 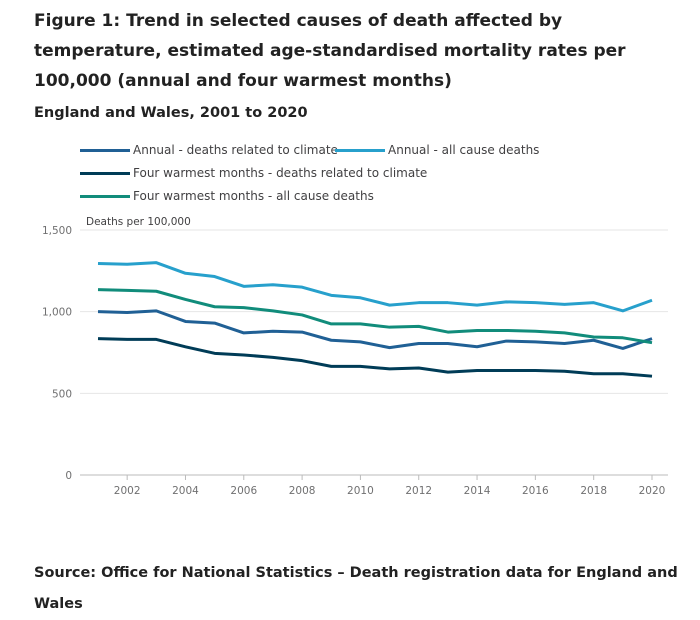 What do you see at coordinates (652, 491) in the screenshot?
I see `x-tick-label: 2020` at bounding box center [652, 491].